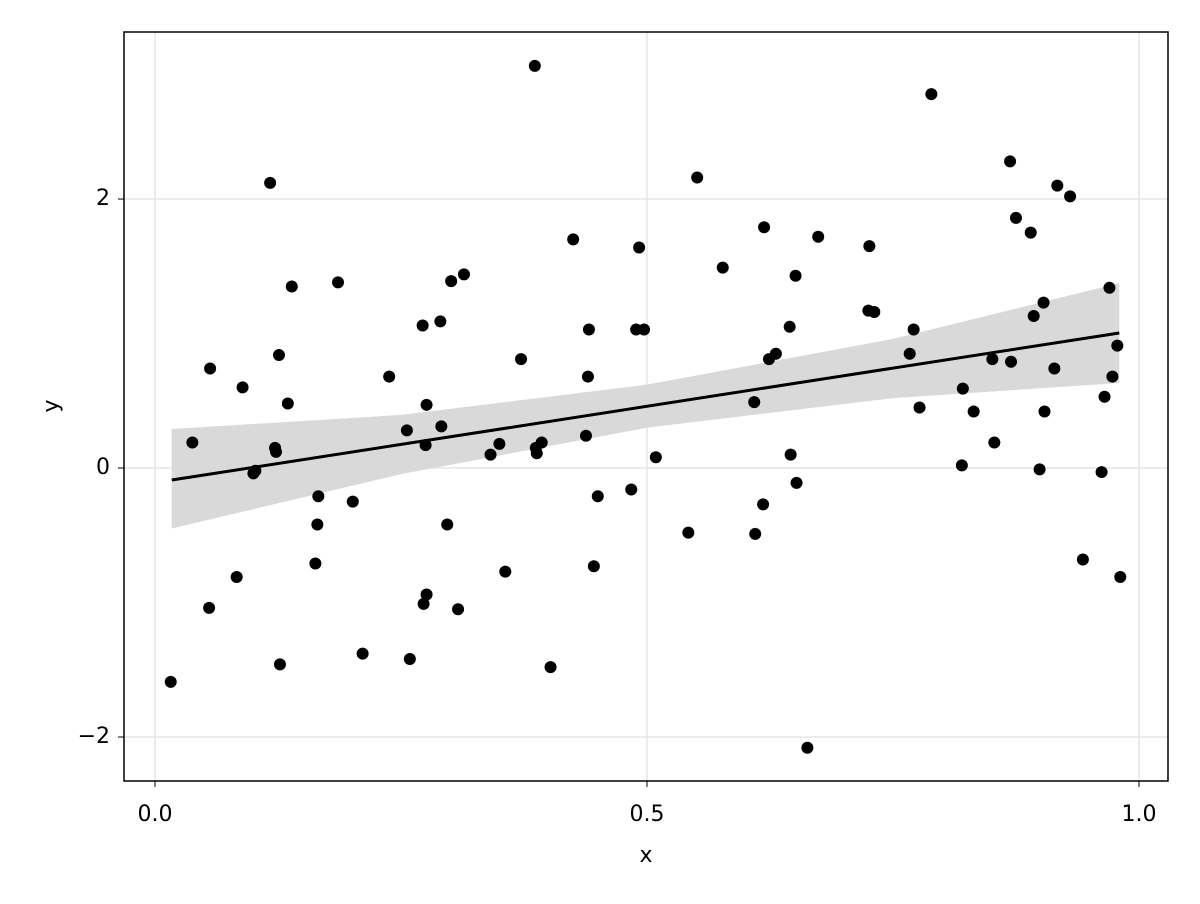  Describe the element at coordinates (51, 405) in the screenshot. I see `y-axis-label: y` at that location.